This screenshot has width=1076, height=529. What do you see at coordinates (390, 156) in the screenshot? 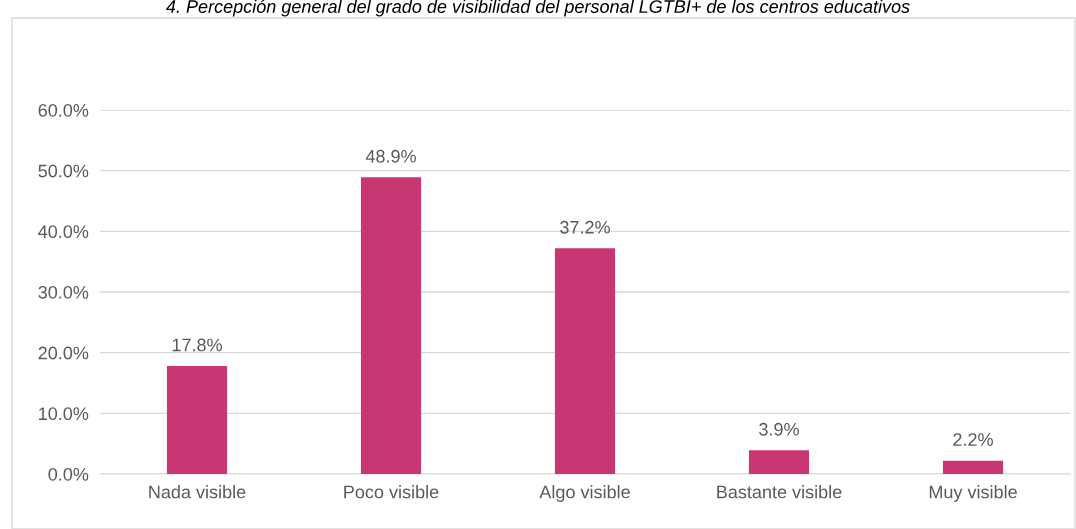
I see `data-label: 48.9%` at bounding box center [390, 156].